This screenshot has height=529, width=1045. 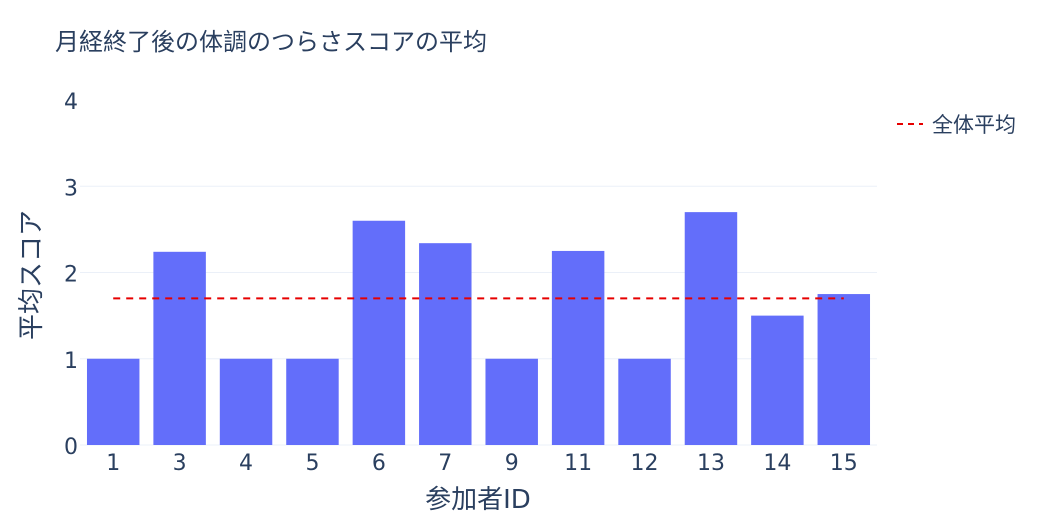 What do you see at coordinates (445, 463) in the screenshot?
I see `x-tick-label: 7` at bounding box center [445, 463].